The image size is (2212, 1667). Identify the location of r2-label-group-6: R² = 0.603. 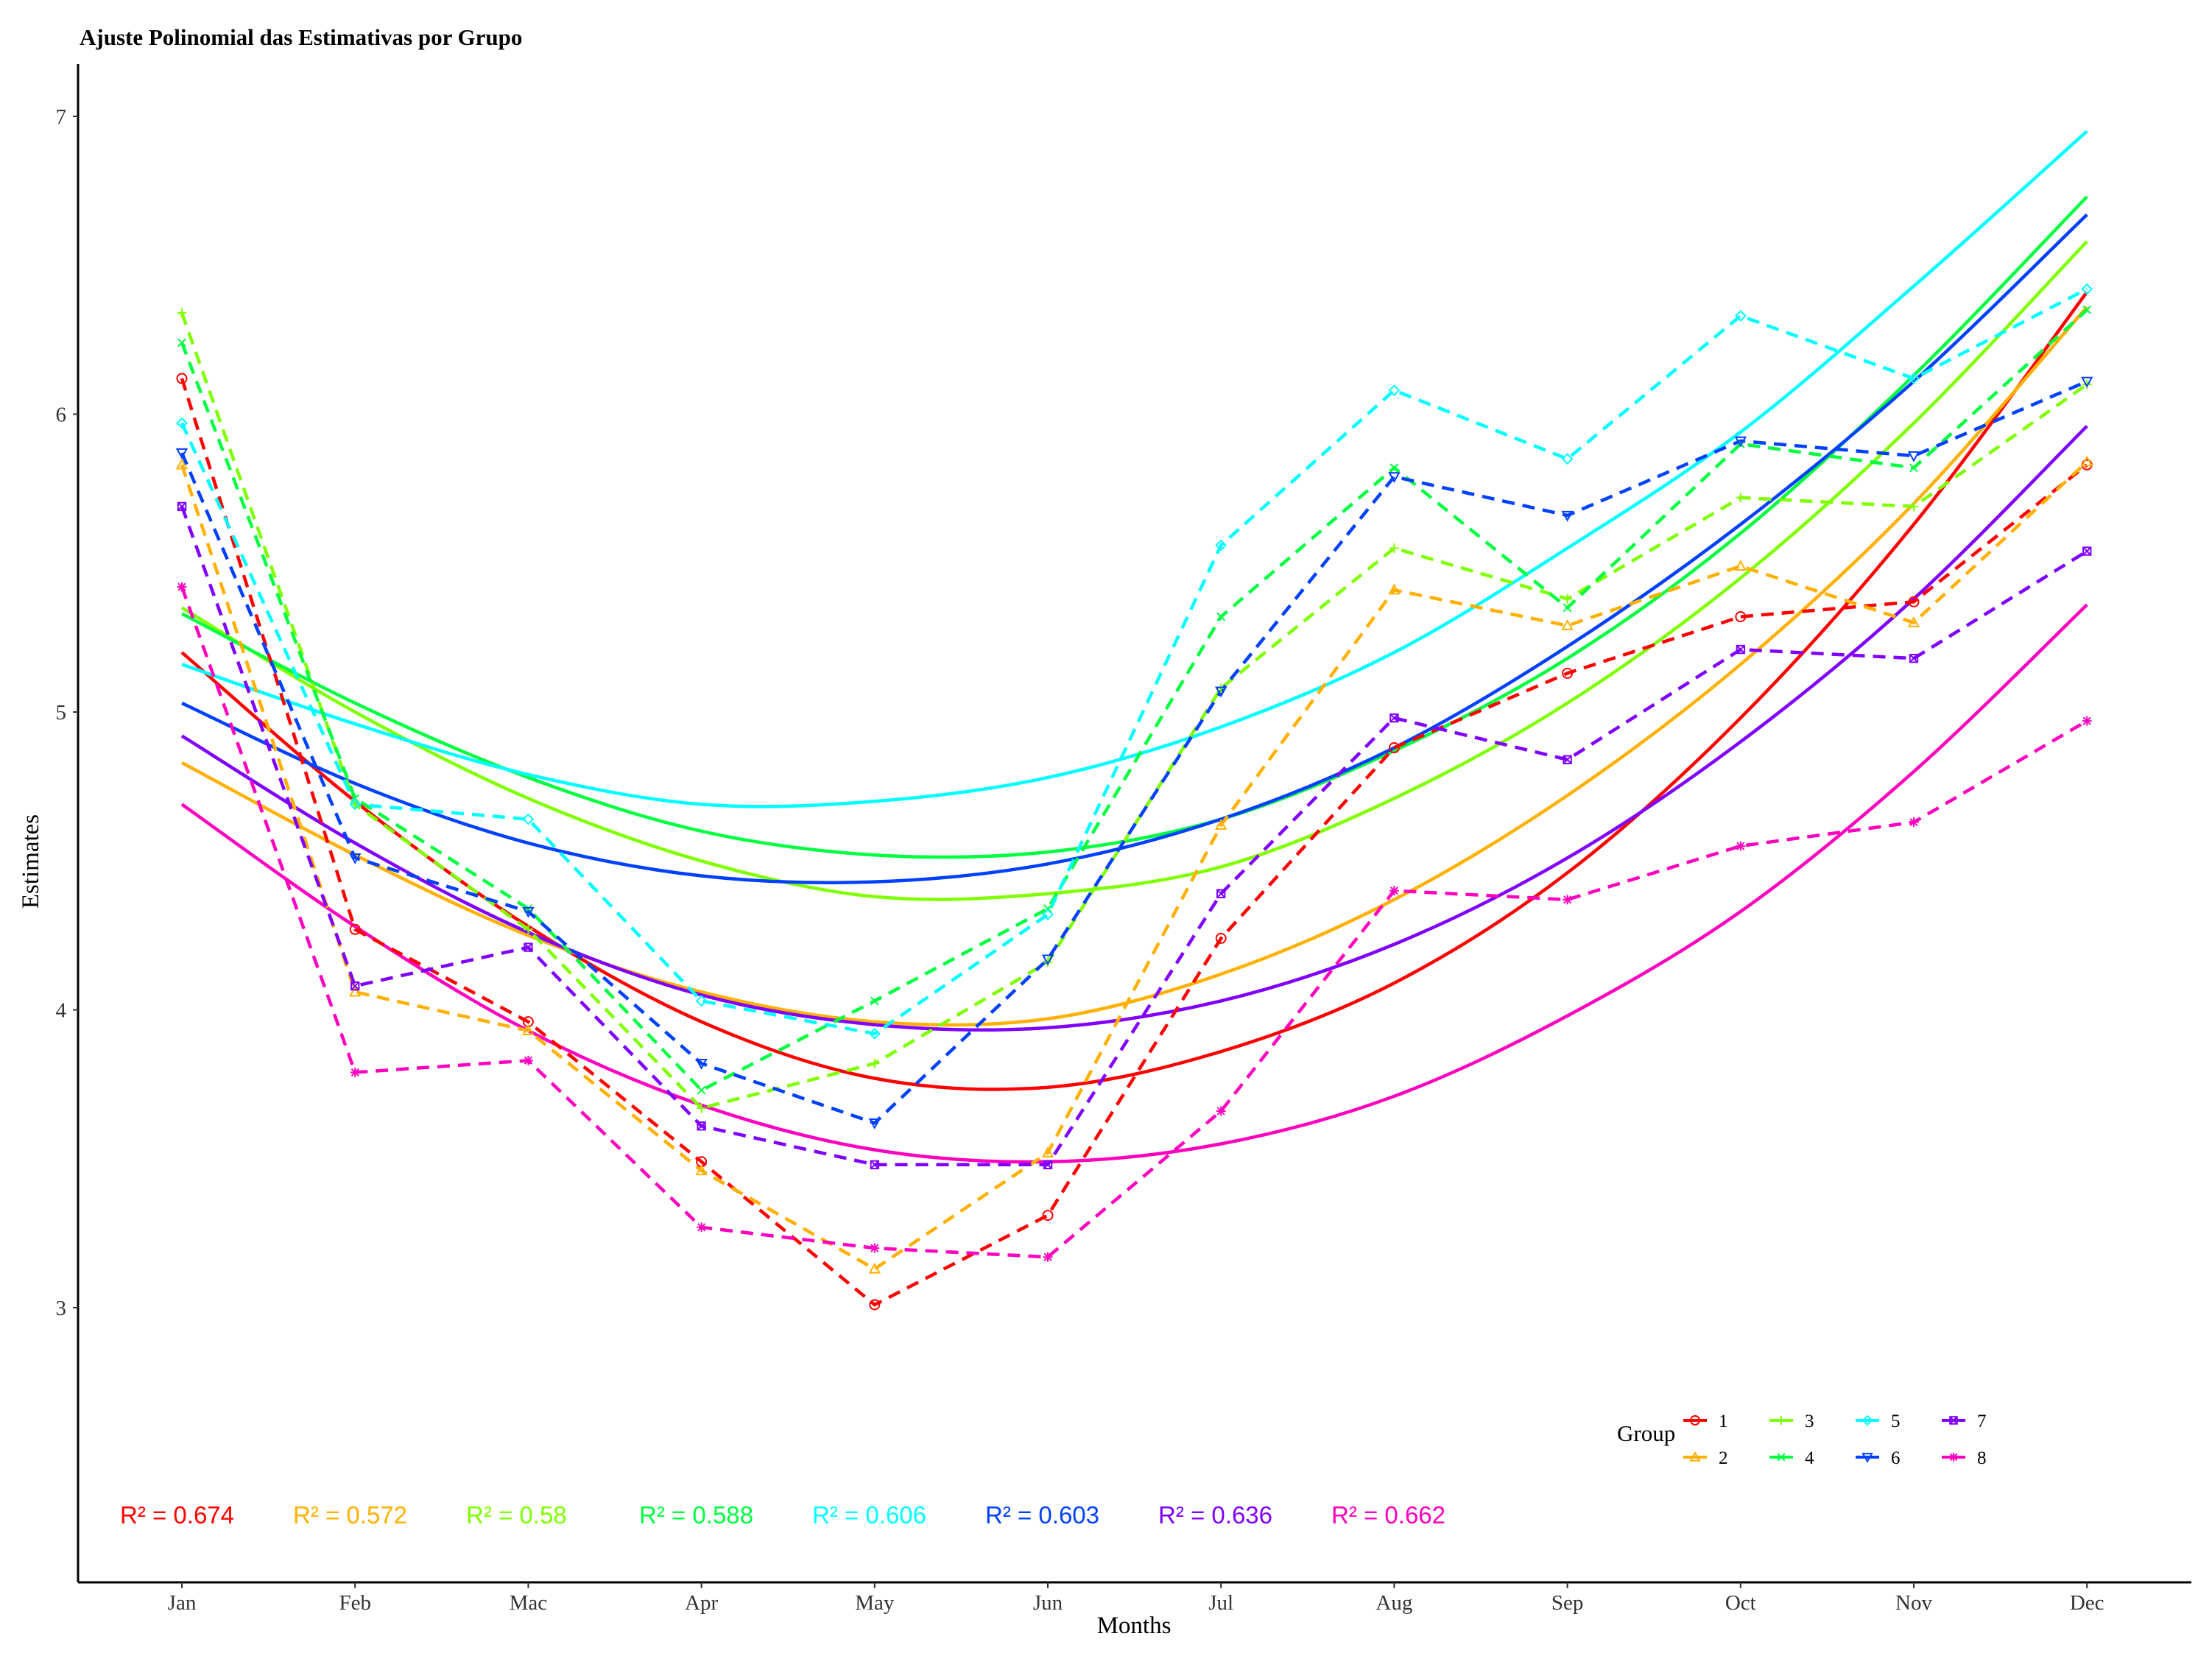
(1042, 1515).